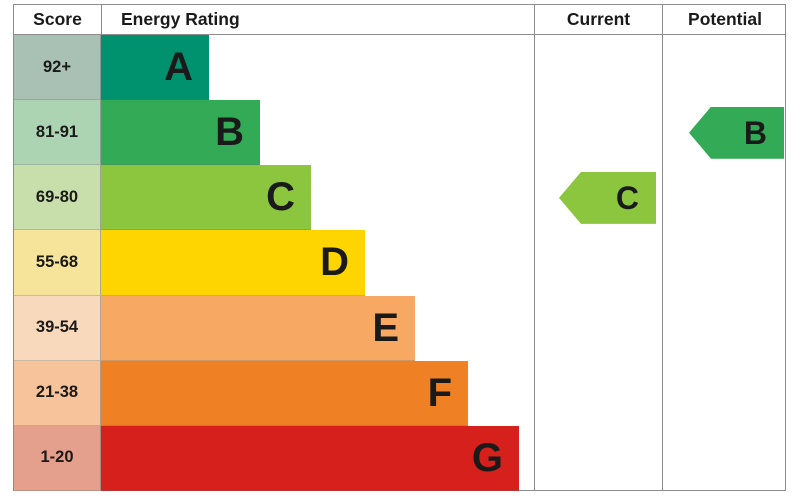  What do you see at coordinates (317, 19) in the screenshot?
I see `column-header-energy-rating: Energy Rating` at bounding box center [317, 19].